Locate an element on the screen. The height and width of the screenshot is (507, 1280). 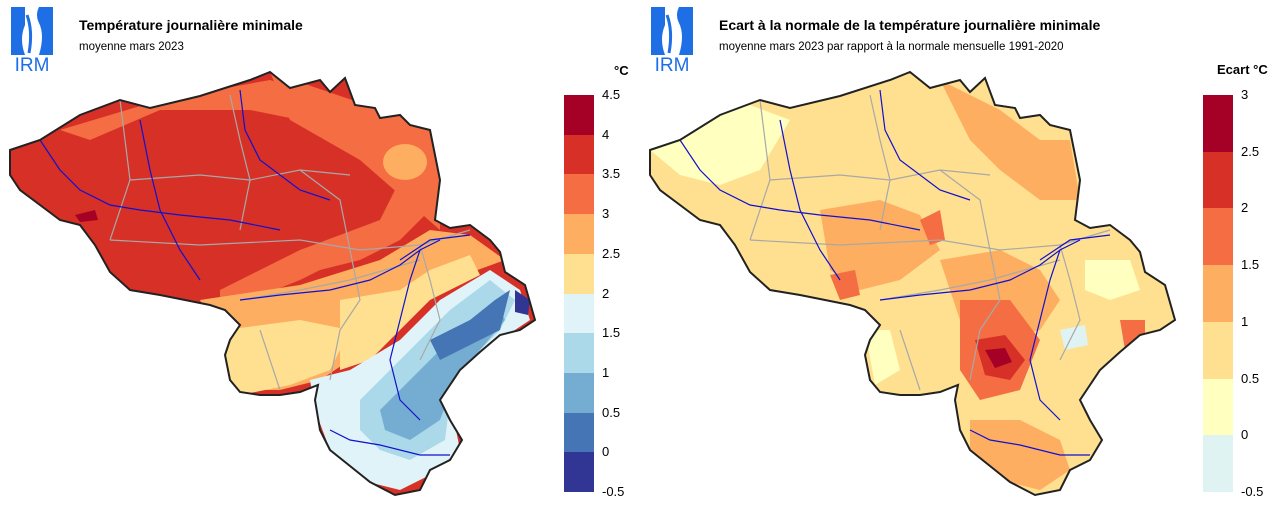
legend-unit: Ecart °C is located at coordinates (1242, 69).